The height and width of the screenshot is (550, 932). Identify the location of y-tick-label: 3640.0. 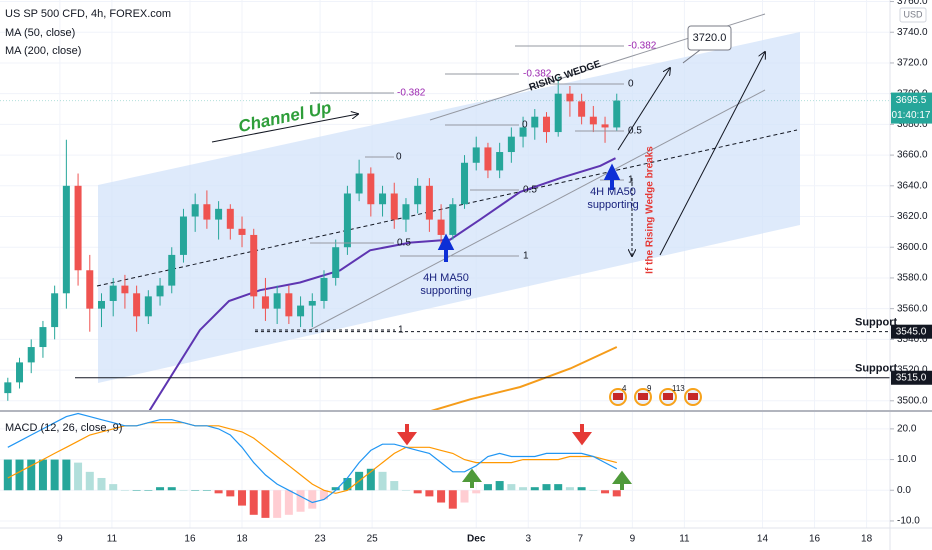
(912, 185).